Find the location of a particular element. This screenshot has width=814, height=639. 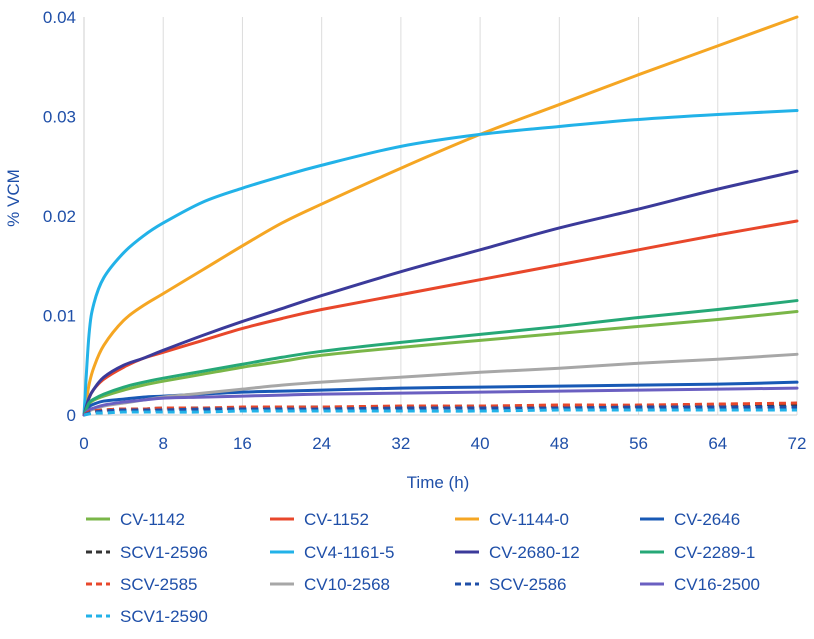

legend-item-cv-2646: CV-2646 is located at coordinates (690, 519).